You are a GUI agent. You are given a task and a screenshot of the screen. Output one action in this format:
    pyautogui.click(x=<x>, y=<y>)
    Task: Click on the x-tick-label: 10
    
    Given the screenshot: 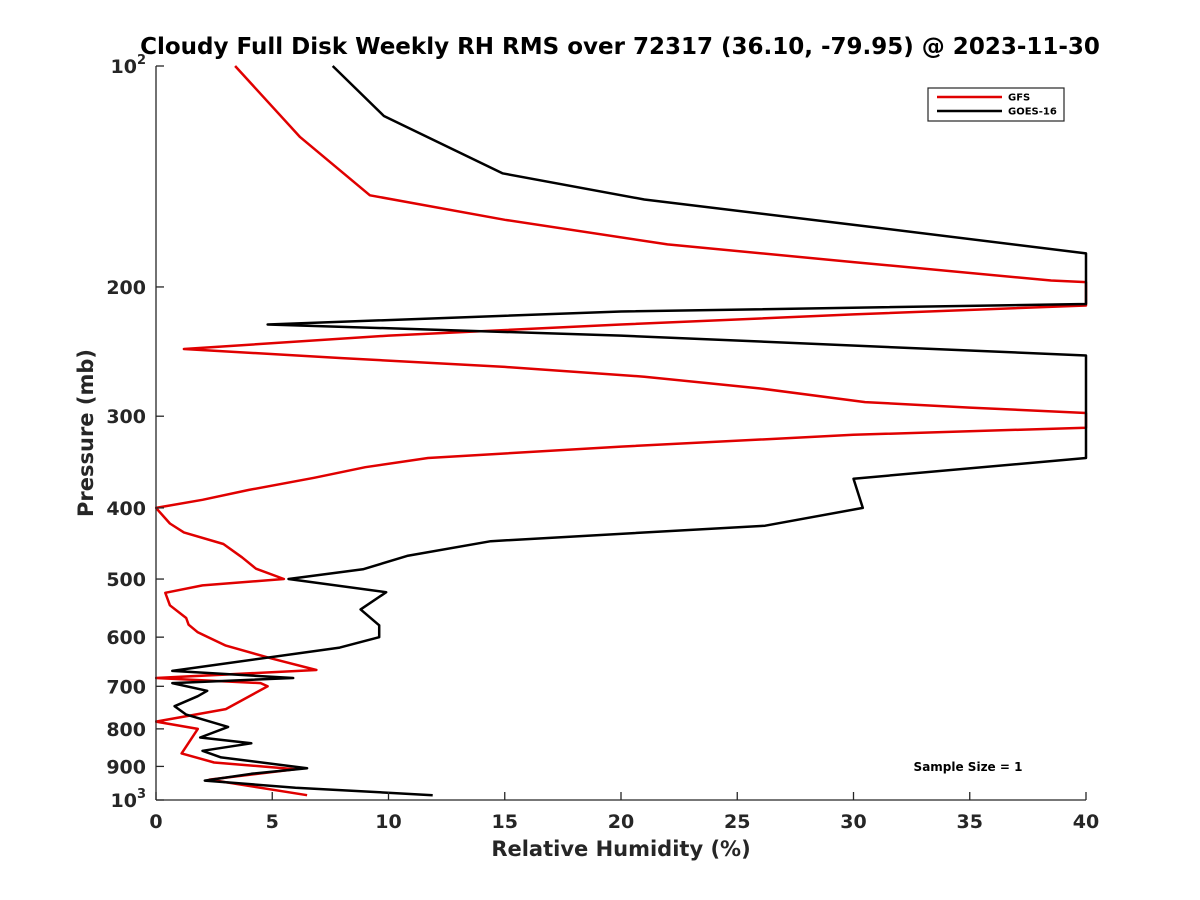 What is the action you would take?
    pyautogui.click(x=388, y=822)
    